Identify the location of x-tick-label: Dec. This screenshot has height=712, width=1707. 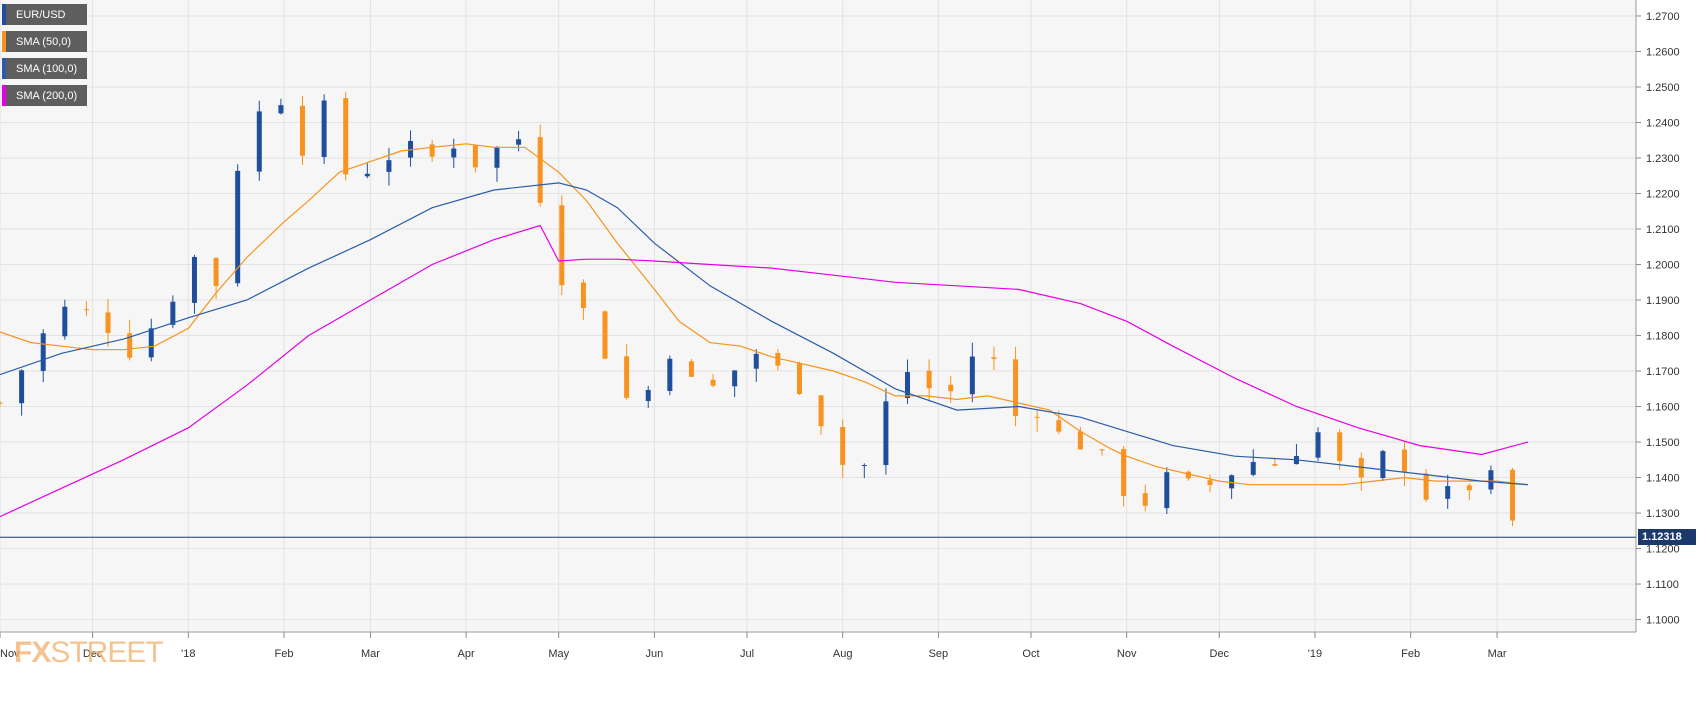
(1220, 654).